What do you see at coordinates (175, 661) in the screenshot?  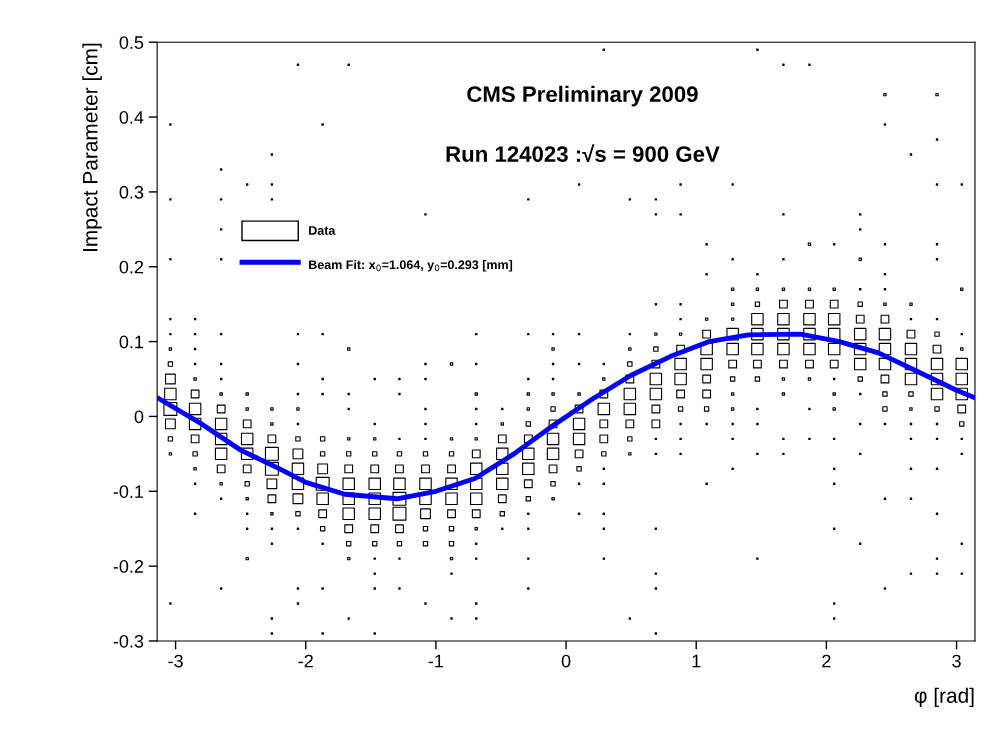 I see `x-tick-label: -3` at bounding box center [175, 661].